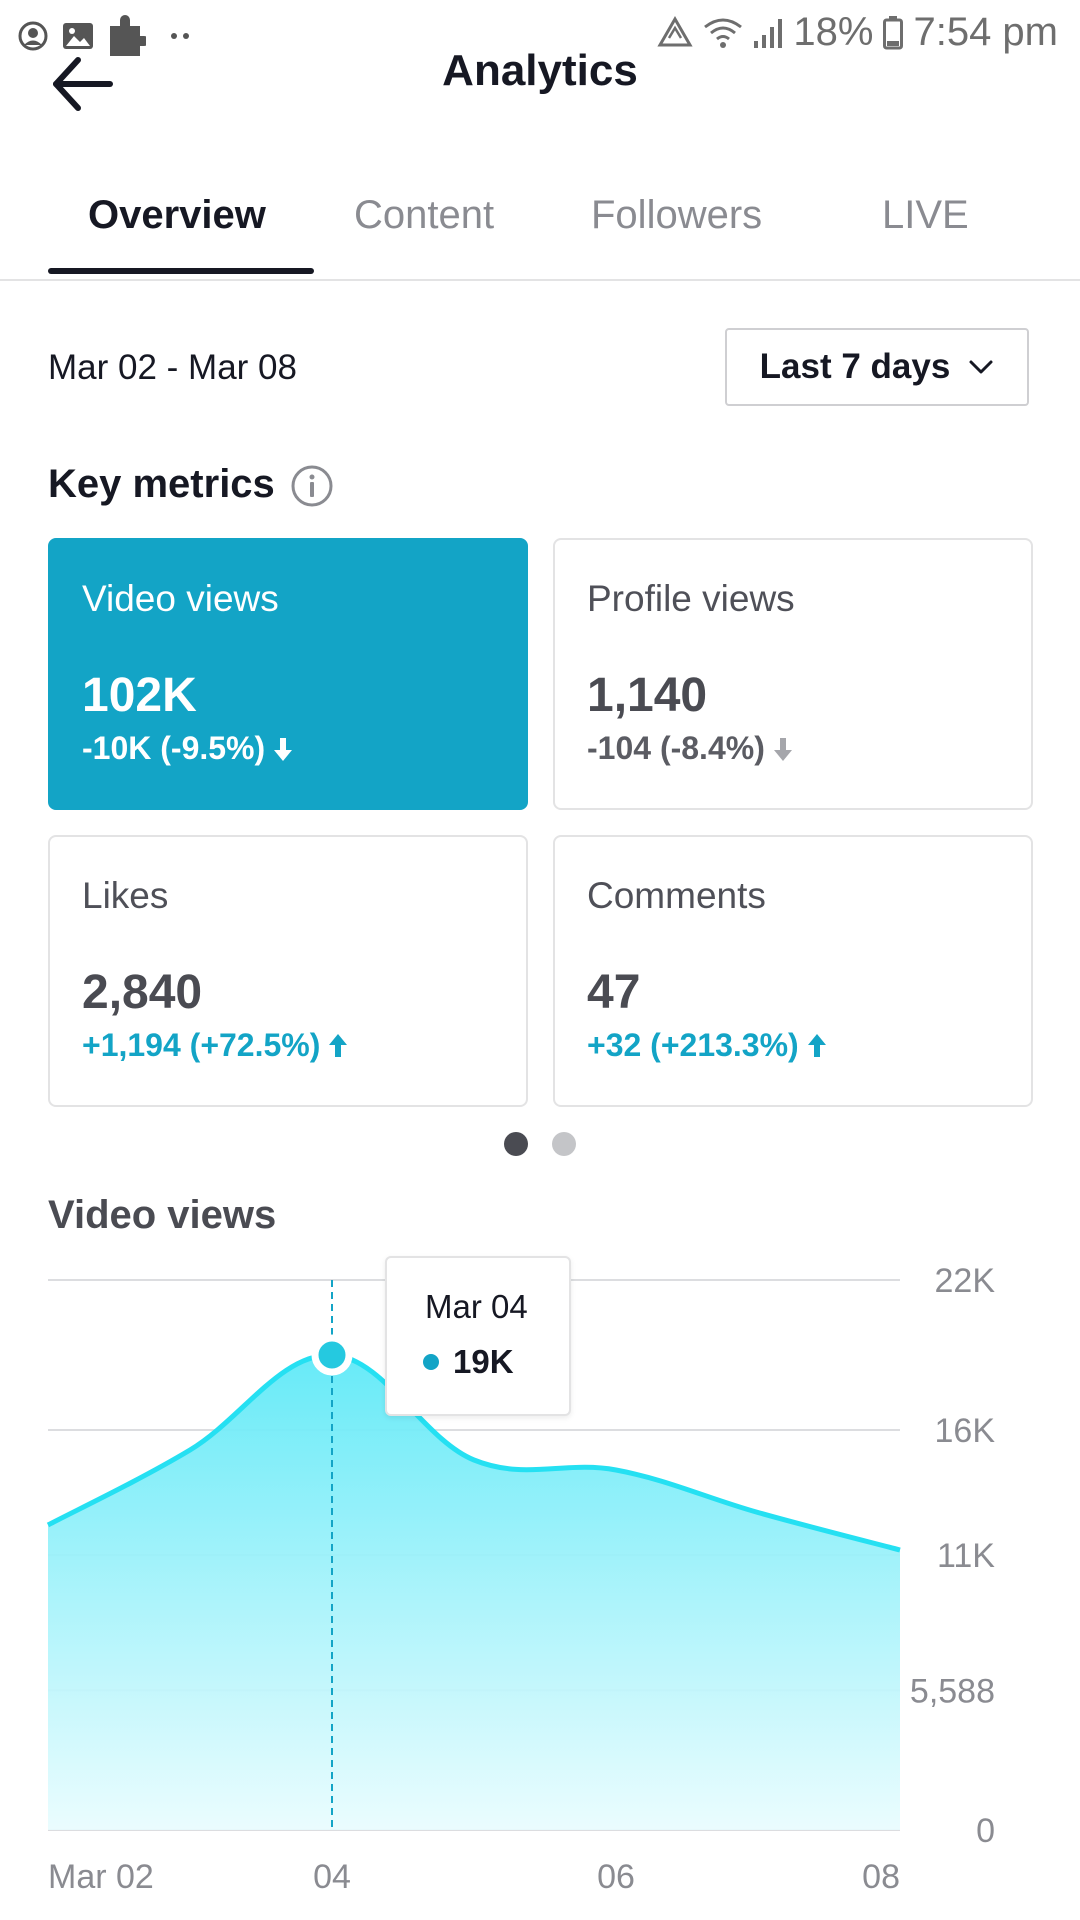  What do you see at coordinates (881, 1877) in the screenshot?
I see `x-tick-label: 08` at bounding box center [881, 1877].